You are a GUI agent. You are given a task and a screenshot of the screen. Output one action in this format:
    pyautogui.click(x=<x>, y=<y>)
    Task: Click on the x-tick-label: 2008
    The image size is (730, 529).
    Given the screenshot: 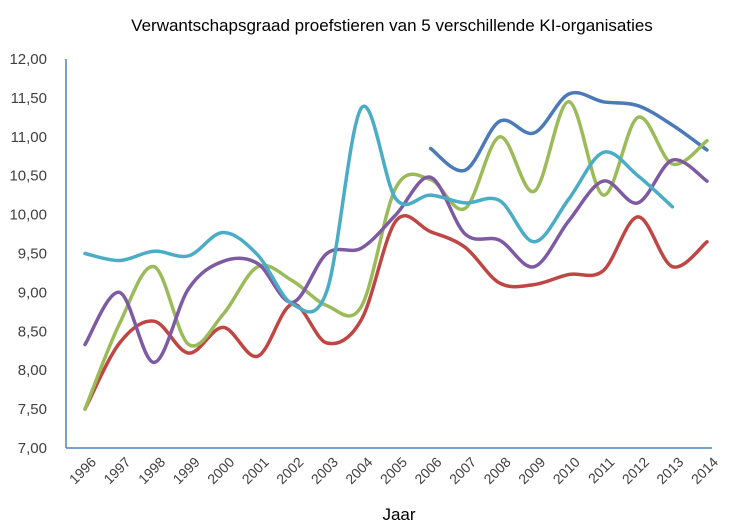 What is the action you would take?
    pyautogui.click(x=496, y=470)
    